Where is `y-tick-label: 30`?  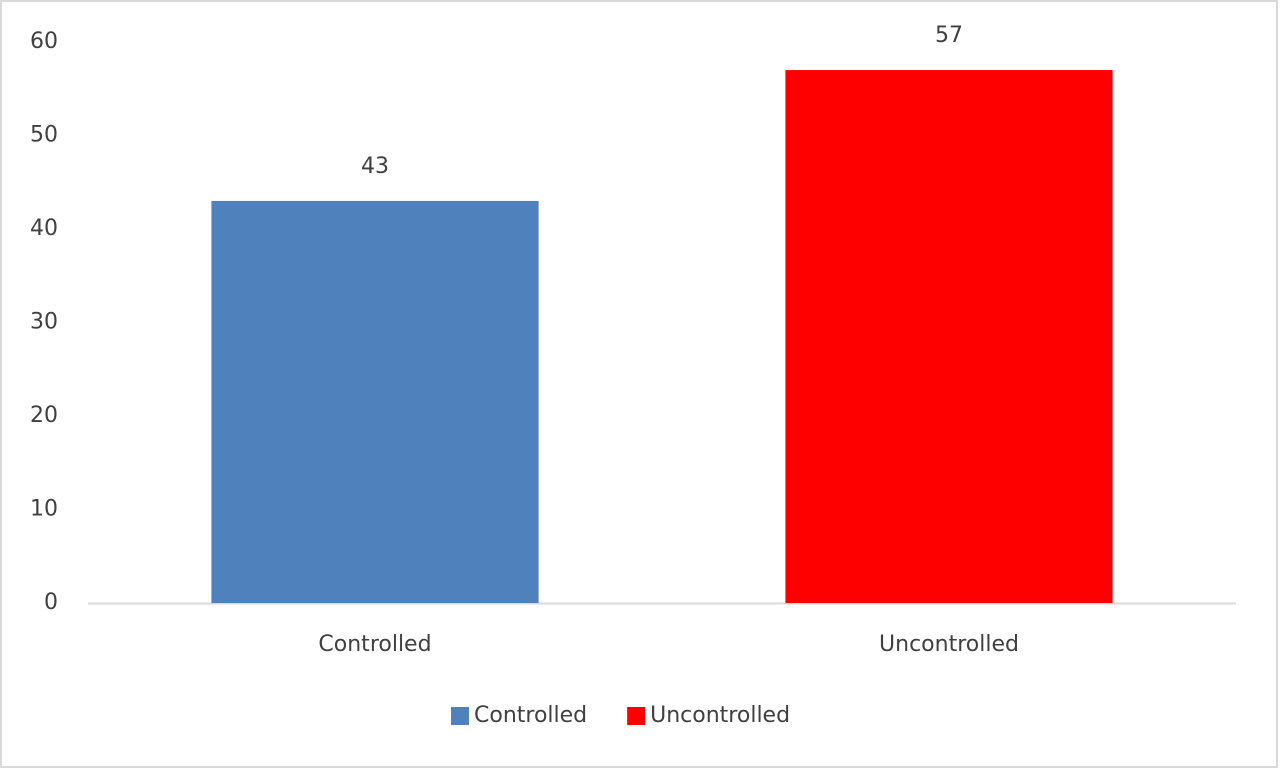 y-tick-label: 30 is located at coordinates (44, 322).